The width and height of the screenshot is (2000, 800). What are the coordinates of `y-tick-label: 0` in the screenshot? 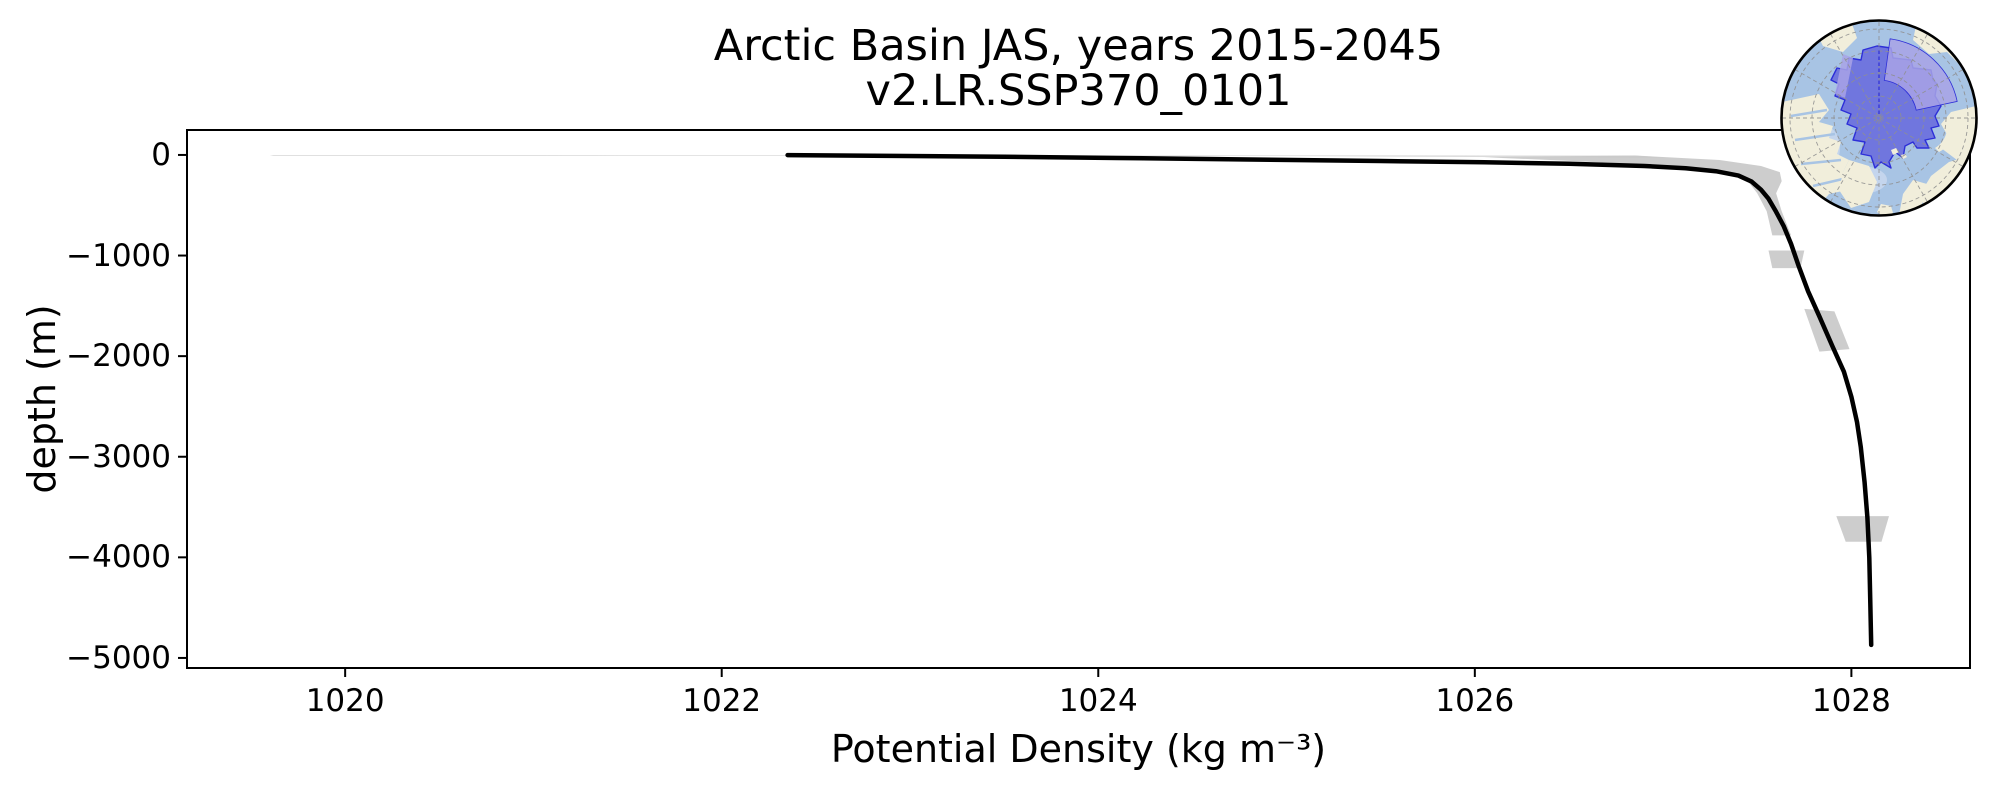 It's located at (161, 154).